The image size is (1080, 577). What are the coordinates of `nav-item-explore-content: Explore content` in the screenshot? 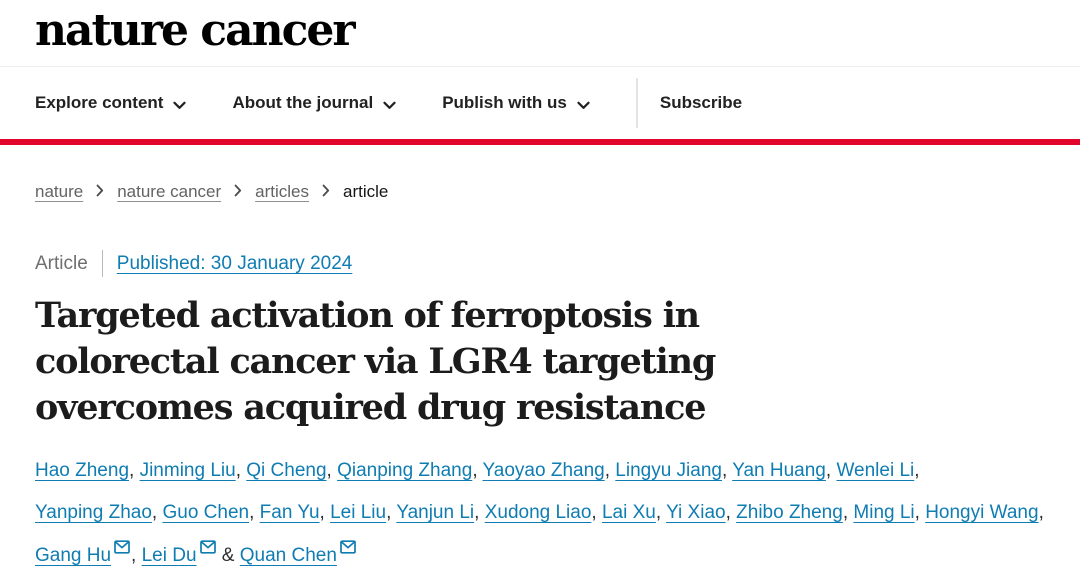 It's located at (111, 103).